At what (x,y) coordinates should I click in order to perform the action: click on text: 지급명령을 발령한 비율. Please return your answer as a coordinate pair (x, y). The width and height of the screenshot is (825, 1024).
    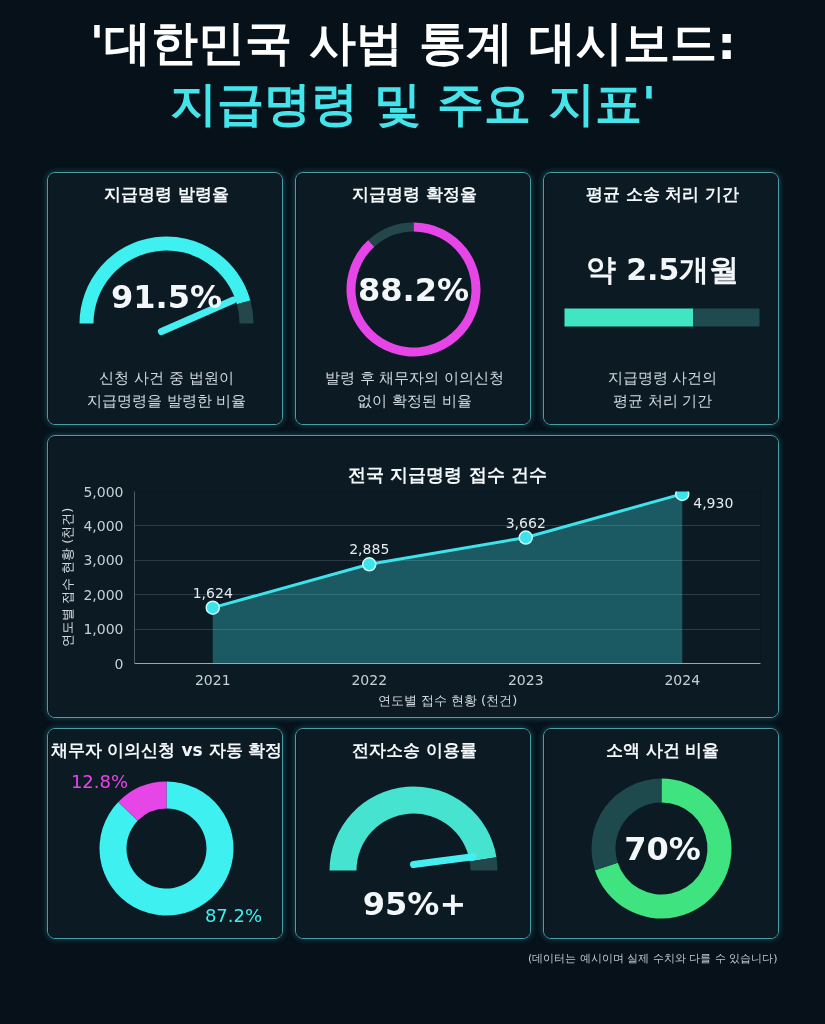
    Looking at the image, I should click on (166, 400).